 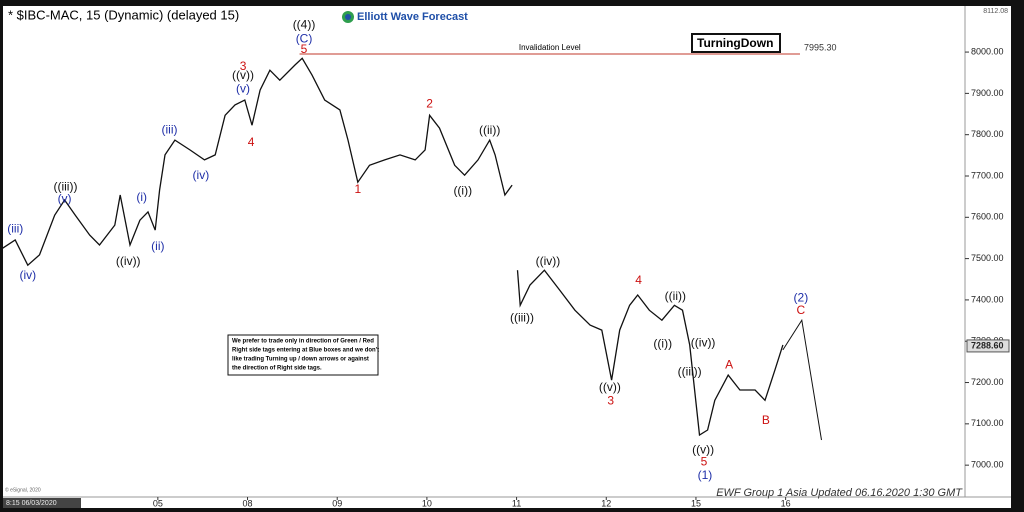 What do you see at coordinates (516, 503) in the screenshot?
I see `x-tick-label: 11` at bounding box center [516, 503].